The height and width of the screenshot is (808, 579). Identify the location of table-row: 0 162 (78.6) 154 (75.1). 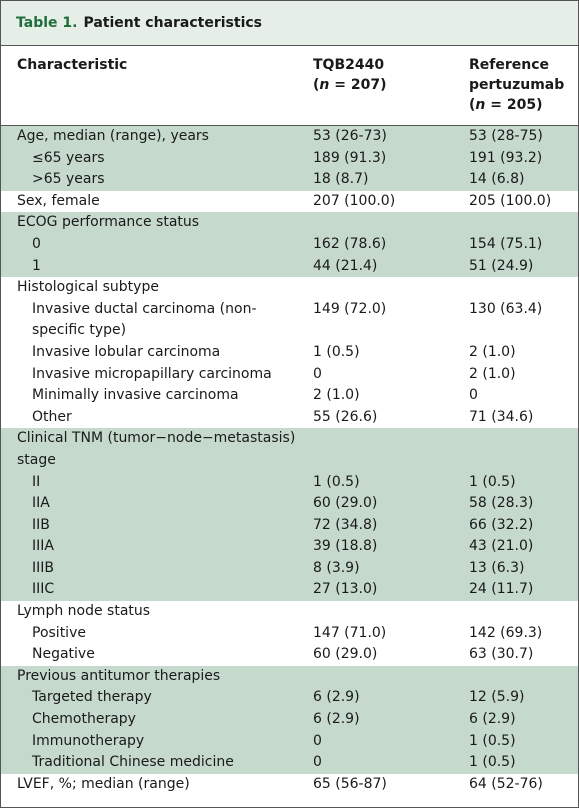
(289, 244).